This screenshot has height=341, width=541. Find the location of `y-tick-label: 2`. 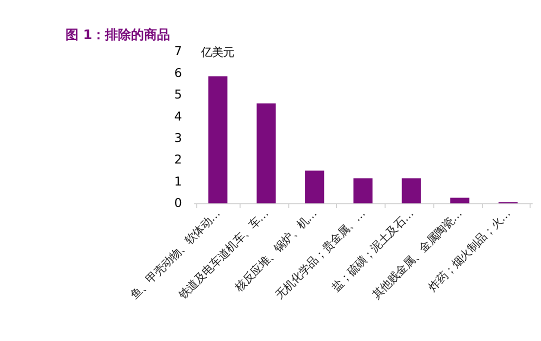

y-tick-label: 2 is located at coordinates (178, 159).